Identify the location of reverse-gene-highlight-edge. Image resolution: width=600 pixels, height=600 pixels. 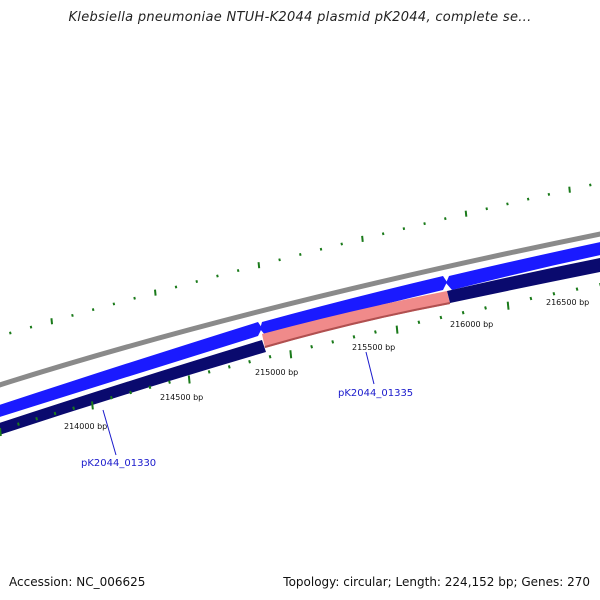
(357, 325).